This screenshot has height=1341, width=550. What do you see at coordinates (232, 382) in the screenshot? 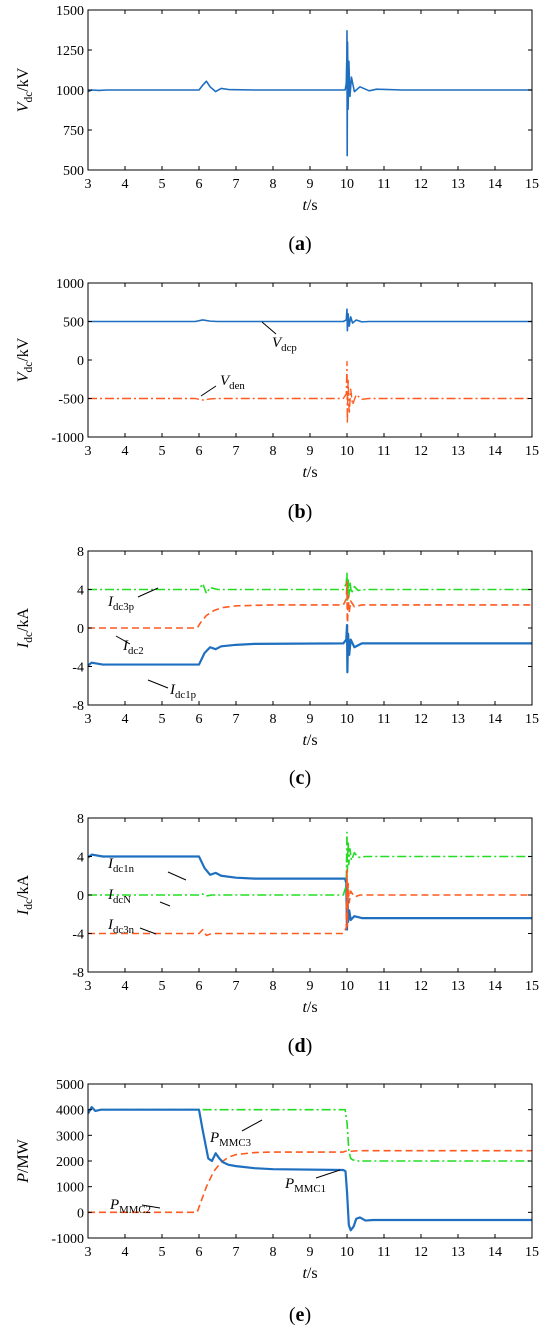
I see `series-label-den: Vden` at bounding box center [232, 382].